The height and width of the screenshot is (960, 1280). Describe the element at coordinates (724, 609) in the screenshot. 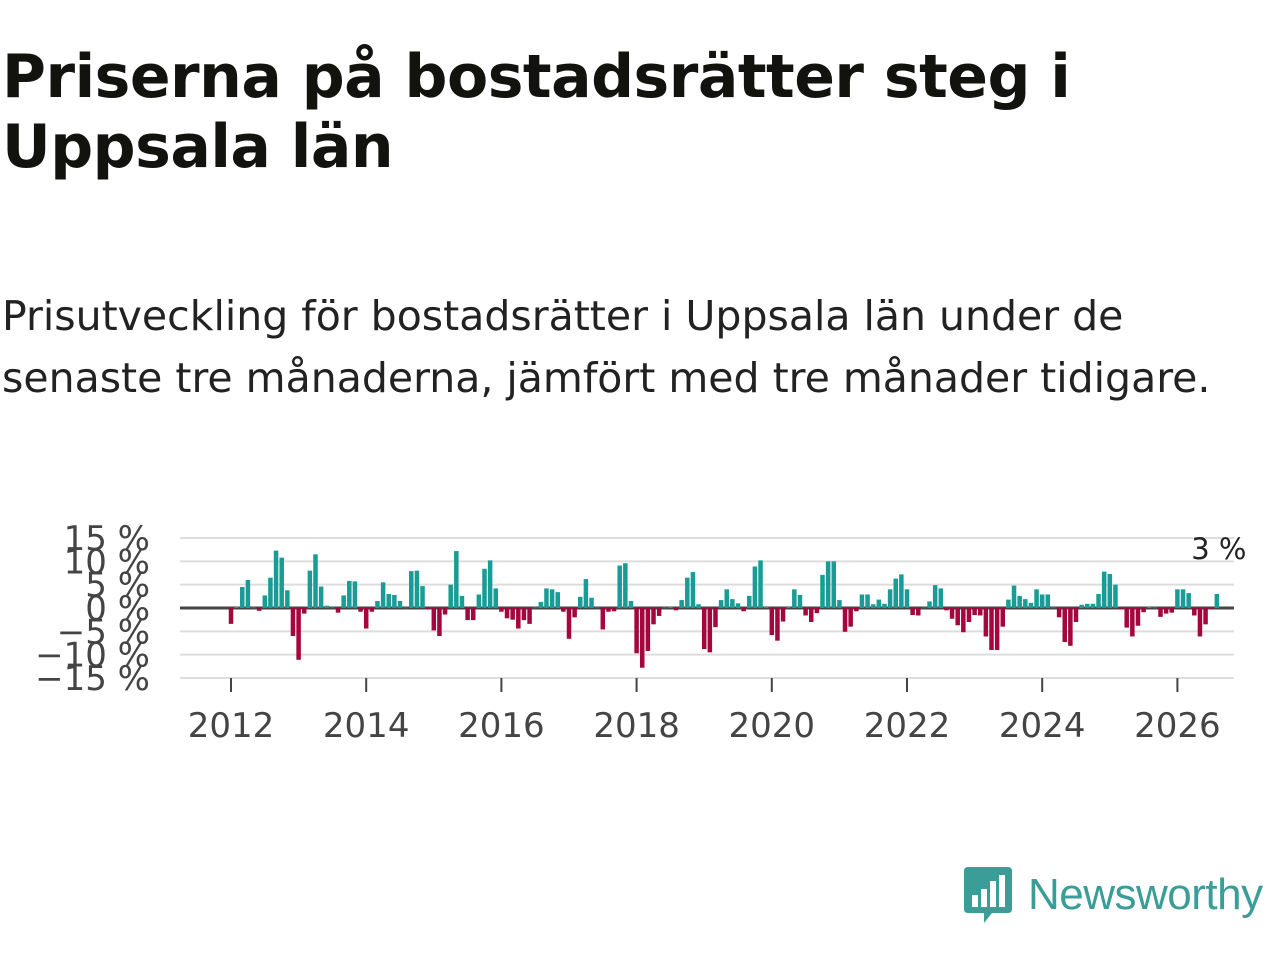

I see `bars` at that location.